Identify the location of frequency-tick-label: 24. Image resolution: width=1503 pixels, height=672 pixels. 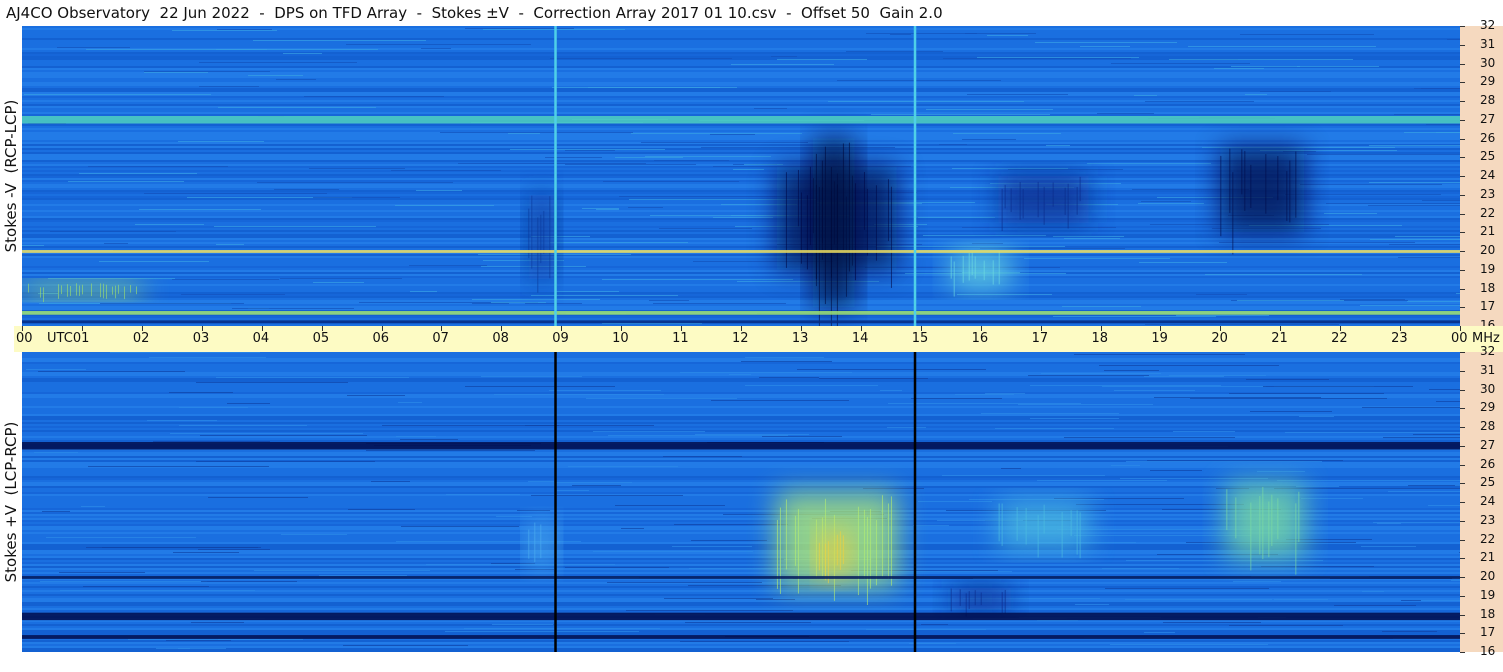
(1488, 175).